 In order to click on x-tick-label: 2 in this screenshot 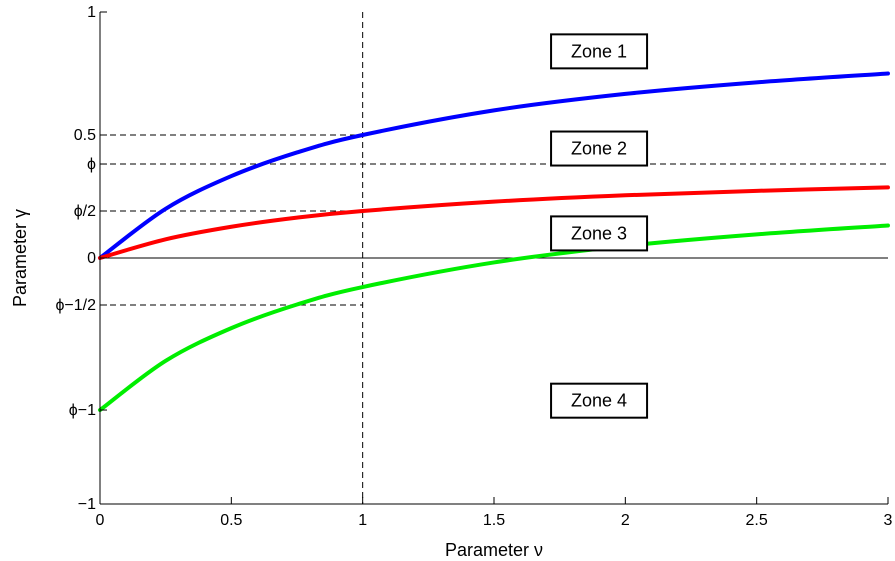, I will do `click(625, 520)`.